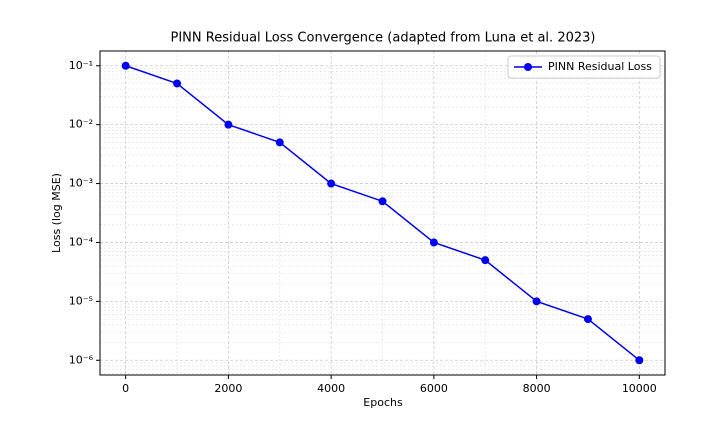 This screenshot has width=722, height=435. What do you see at coordinates (537, 388) in the screenshot?
I see `x-tick-label: 8000` at bounding box center [537, 388].